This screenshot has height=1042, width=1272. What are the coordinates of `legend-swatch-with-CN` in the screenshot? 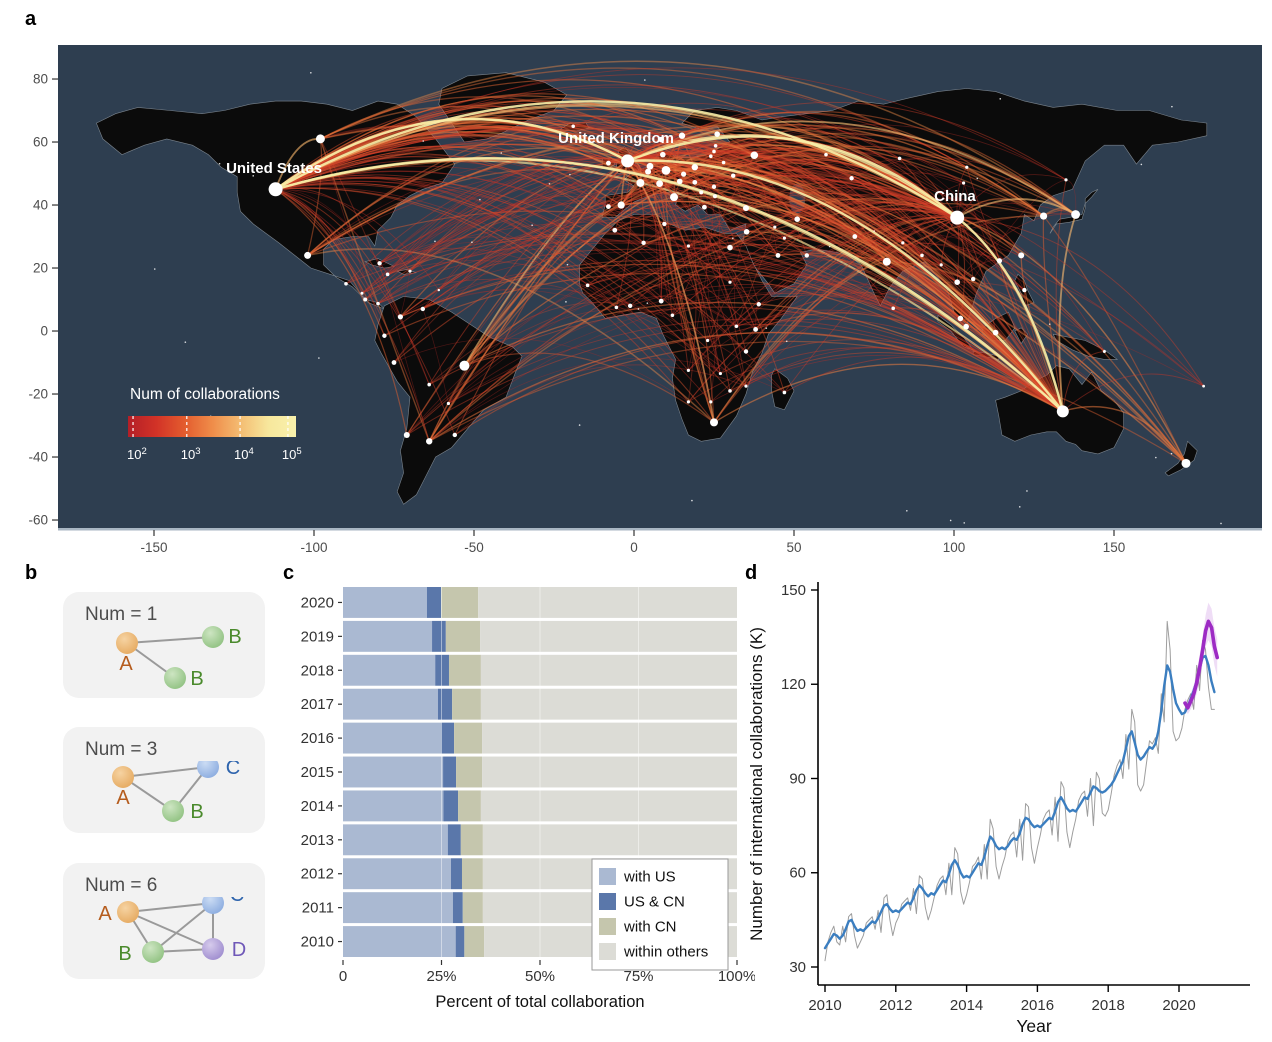 It's located at (607, 926).